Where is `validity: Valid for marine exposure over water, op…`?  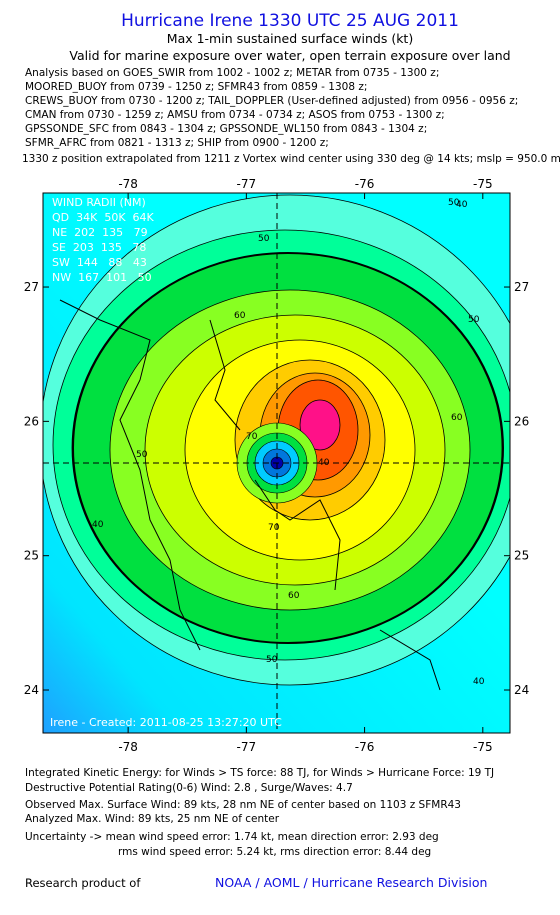
validity: Valid for marine exposure over water, op… is located at coordinates (289, 55).